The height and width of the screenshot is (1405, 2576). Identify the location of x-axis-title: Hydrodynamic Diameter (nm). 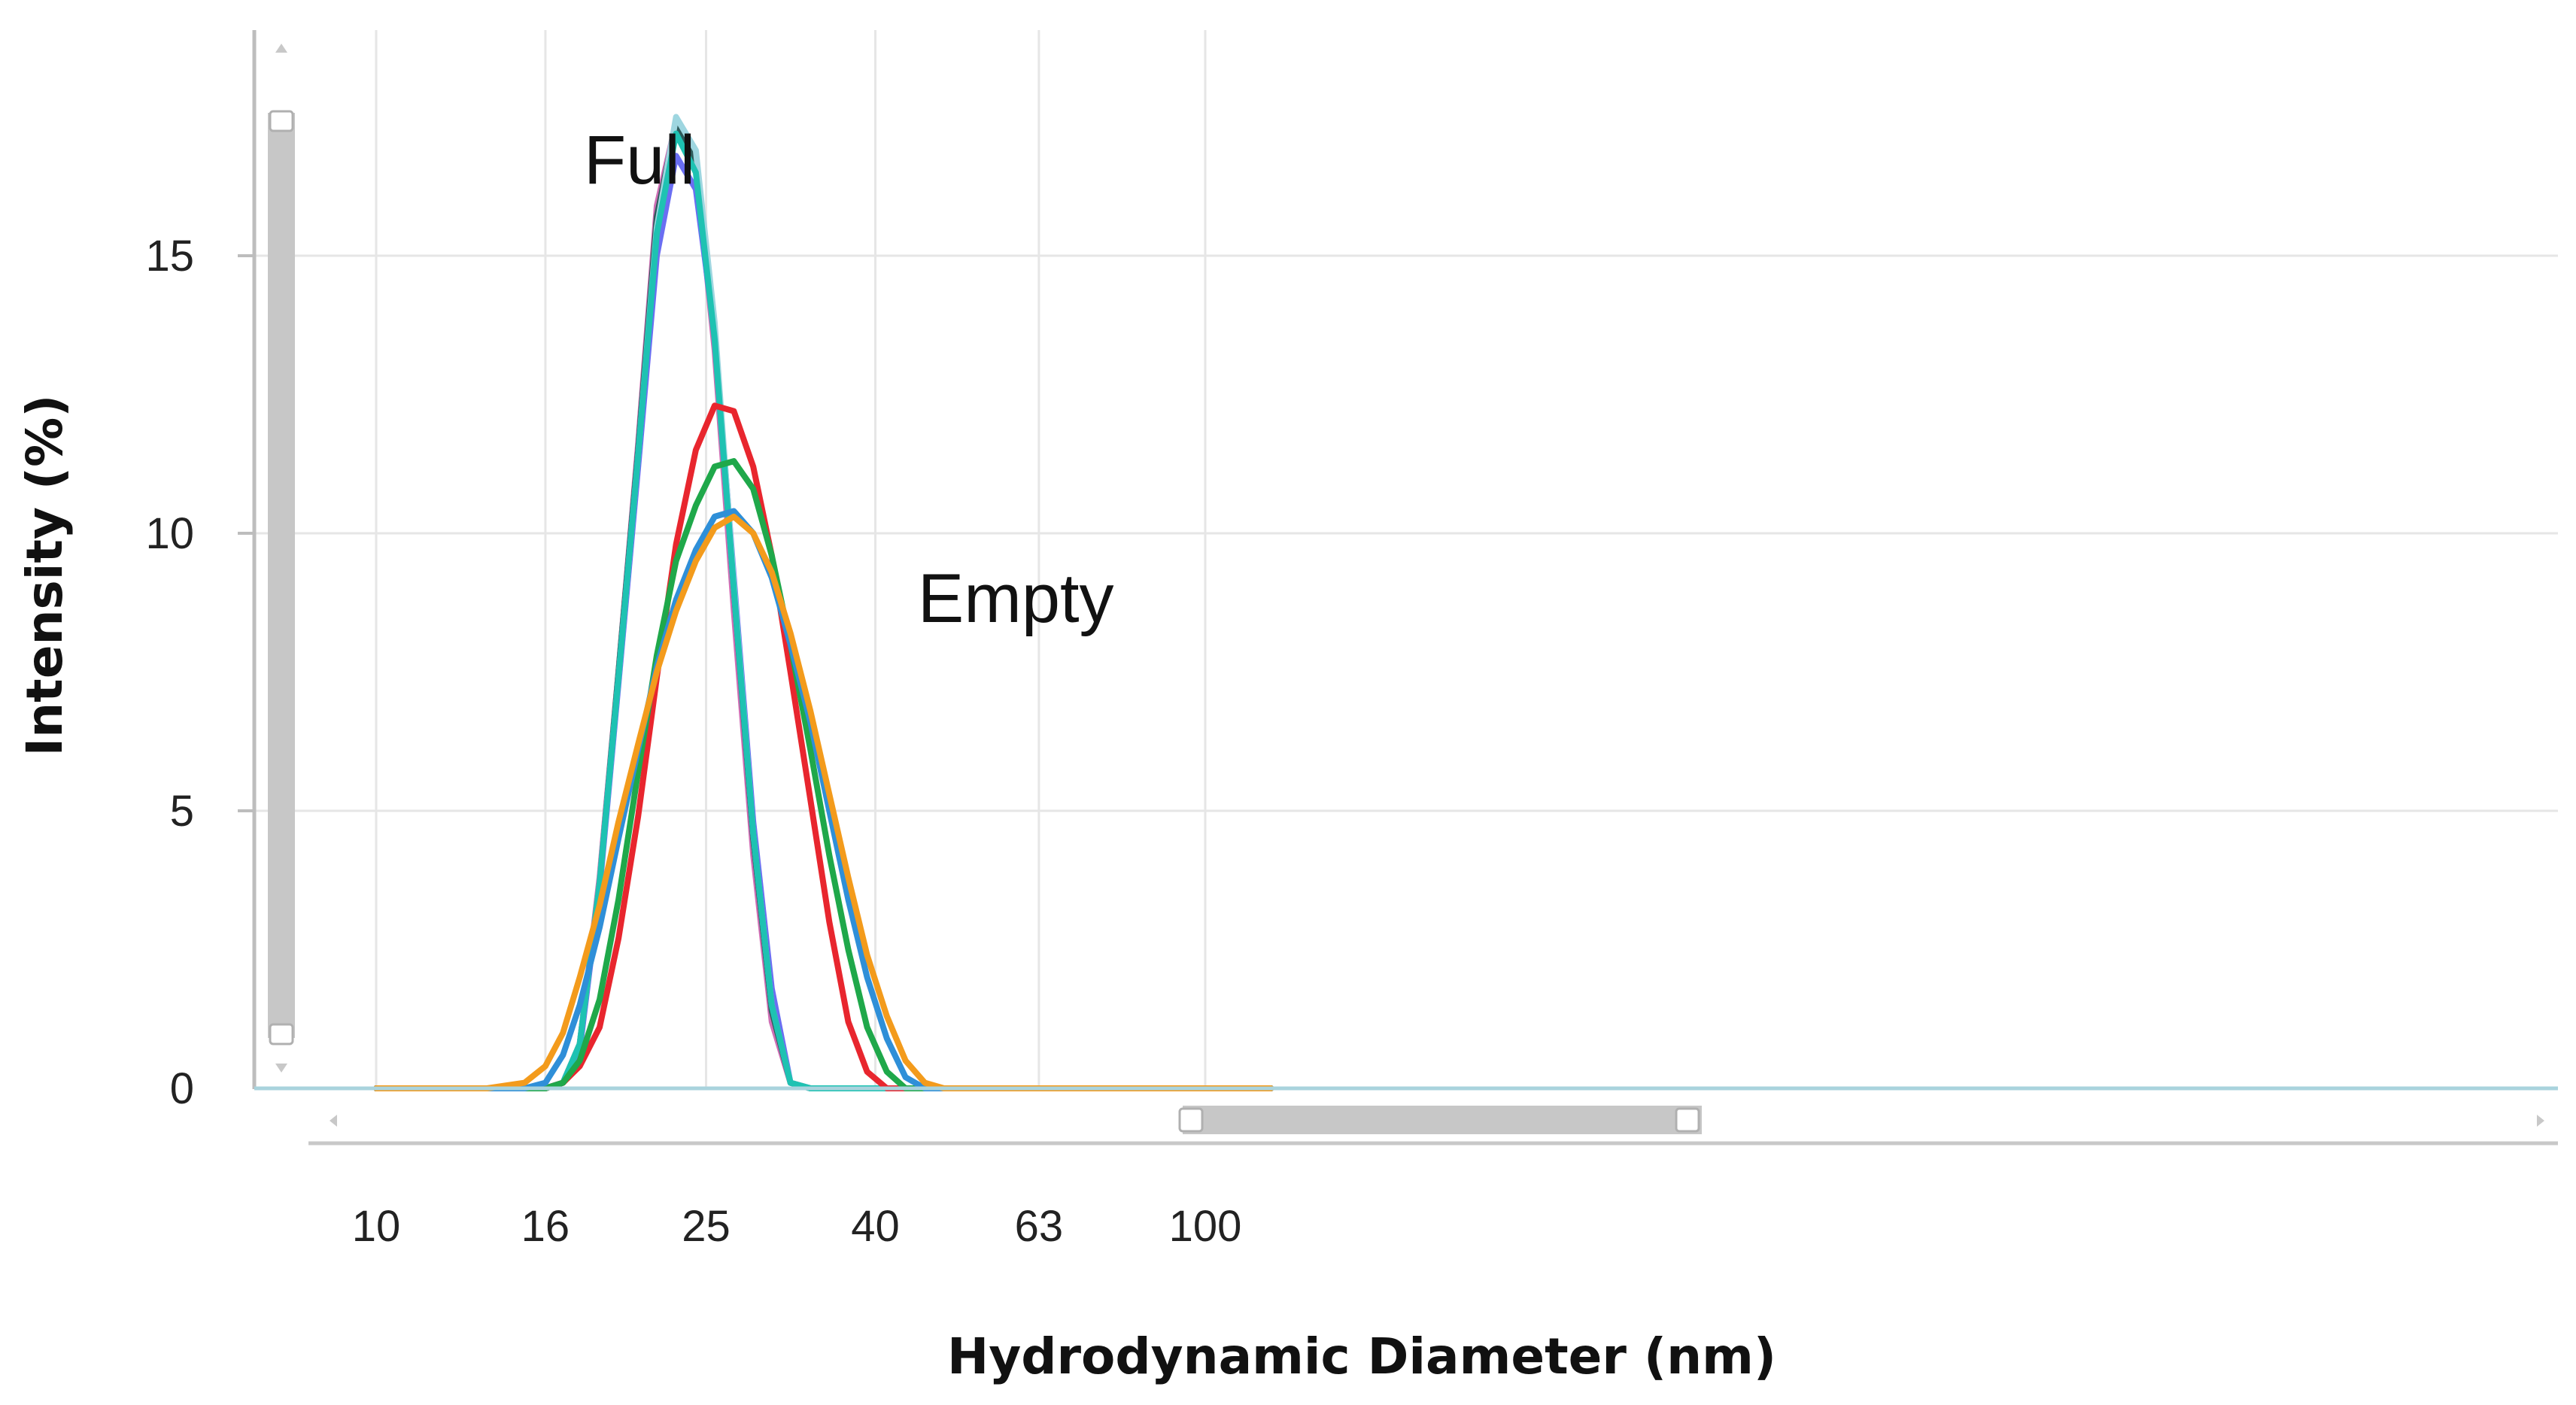
(1362, 1356).